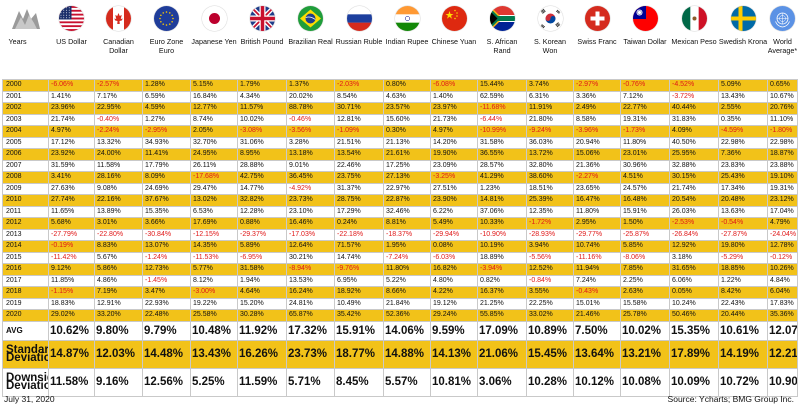 The image size is (800, 408). Describe the element at coordinates (502, 382) in the screenshot. I see `stat-value: 3.06%` at that location.